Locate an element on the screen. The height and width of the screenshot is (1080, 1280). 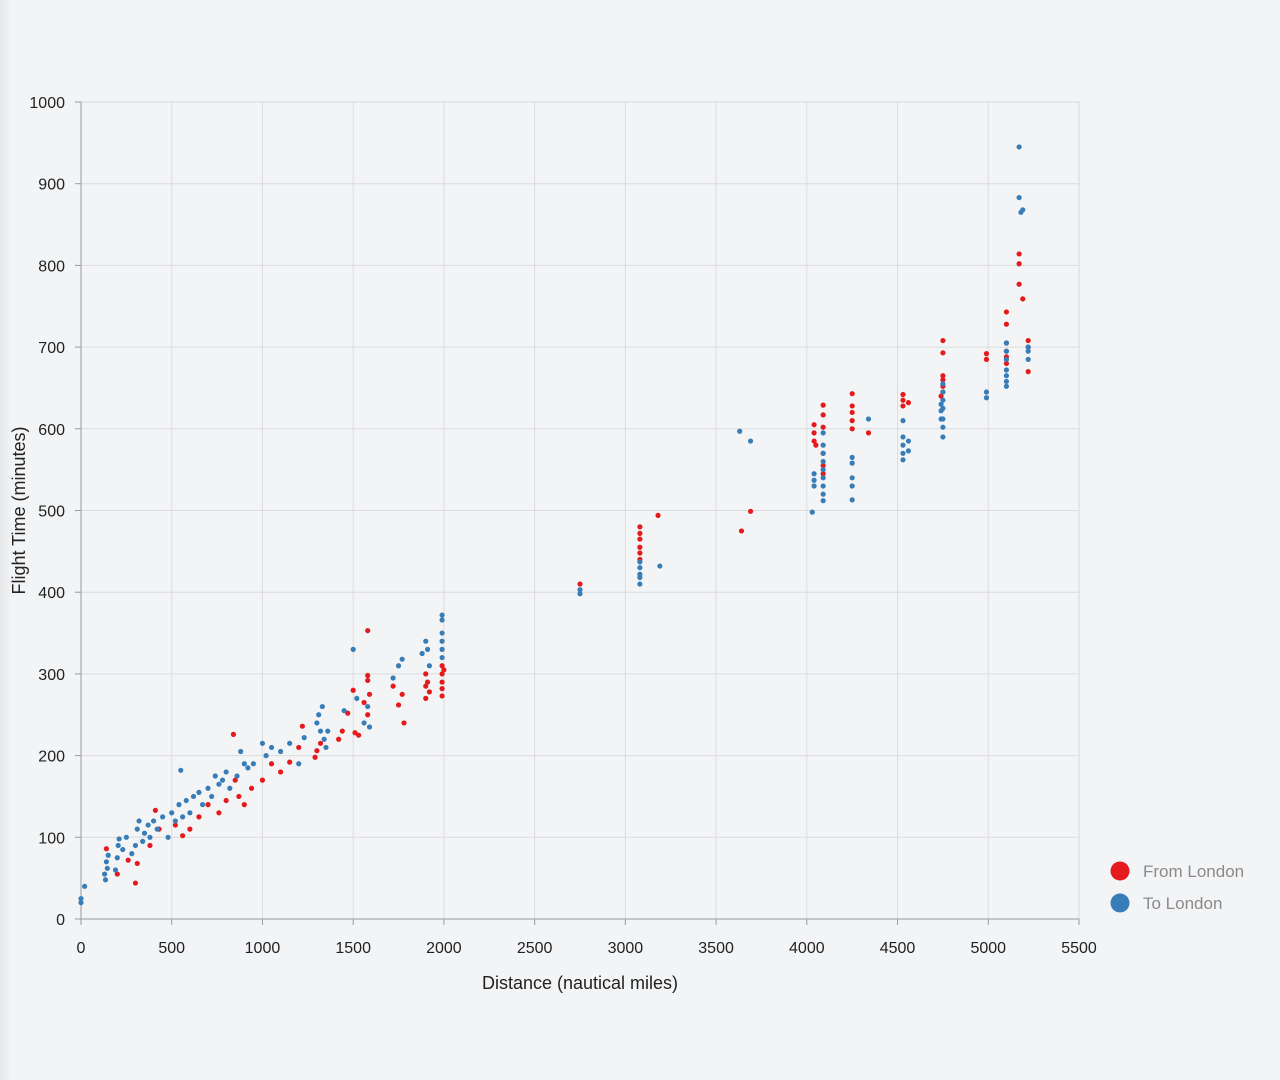
x-tick-label: 4500 is located at coordinates (898, 948).